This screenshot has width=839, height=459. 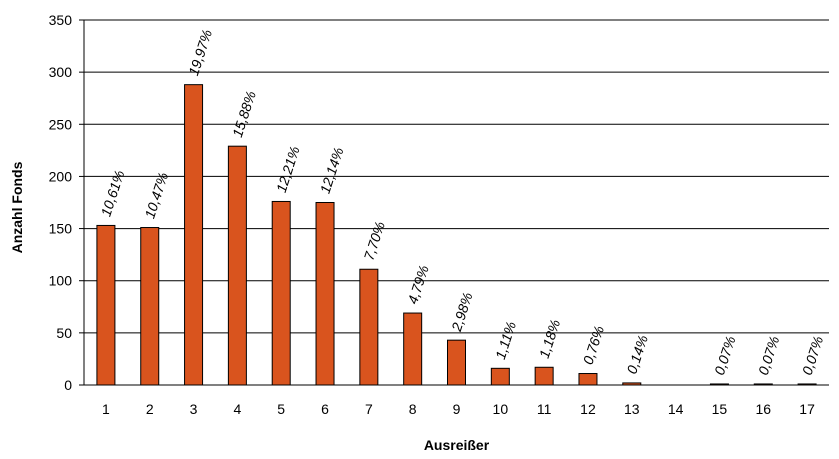 I want to click on data-label-7: 7,70%, so click(x=373, y=240).